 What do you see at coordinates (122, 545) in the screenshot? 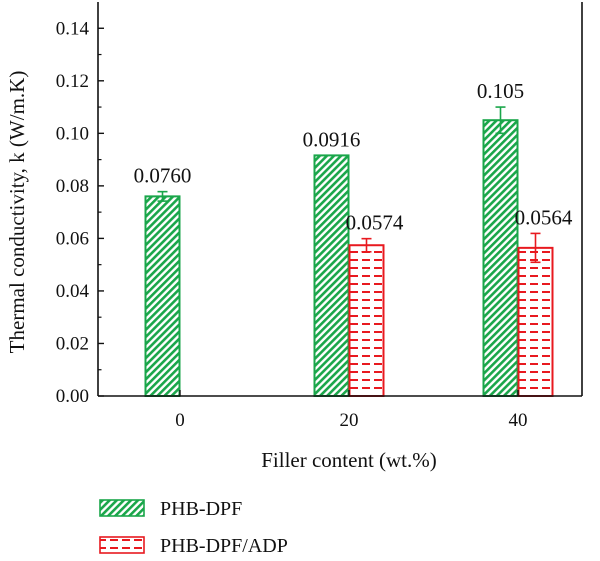
I see `legend-swatch-phb-dpf-adp` at bounding box center [122, 545].